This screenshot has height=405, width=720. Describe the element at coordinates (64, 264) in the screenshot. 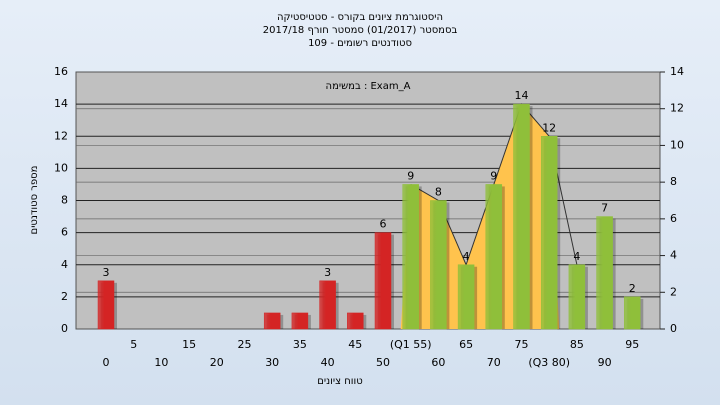

I see `y-tick-label: 4` at that location.